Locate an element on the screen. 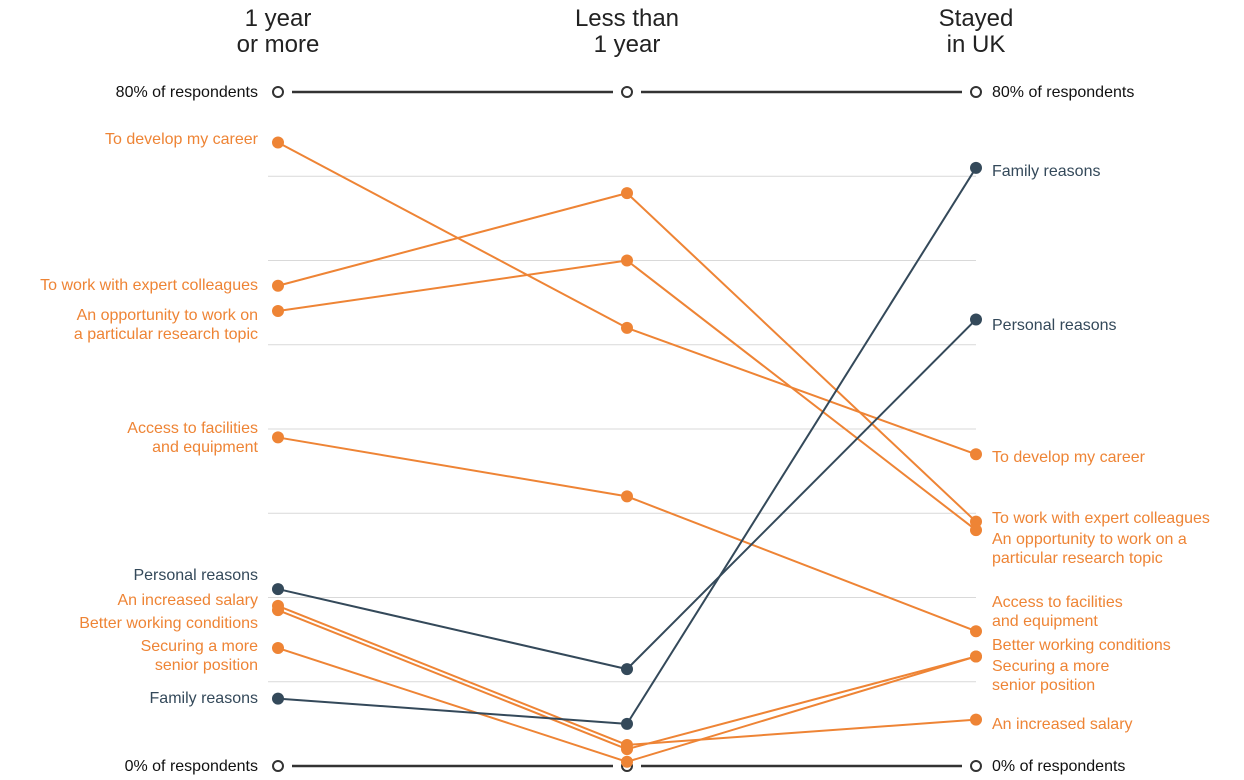 Image resolution: width=1244 pixels, height=780 pixels. axis-label-top-left: 80% of respondents is located at coordinates (187, 92).